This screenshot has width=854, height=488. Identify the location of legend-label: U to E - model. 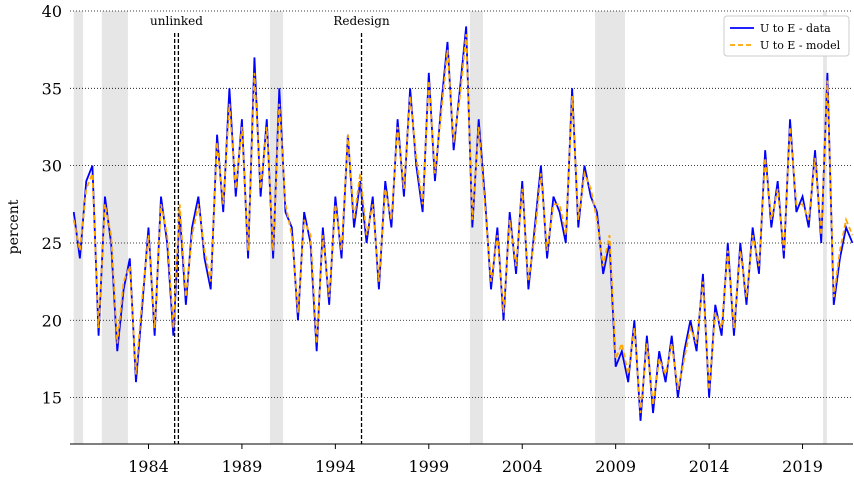
(800, 45).